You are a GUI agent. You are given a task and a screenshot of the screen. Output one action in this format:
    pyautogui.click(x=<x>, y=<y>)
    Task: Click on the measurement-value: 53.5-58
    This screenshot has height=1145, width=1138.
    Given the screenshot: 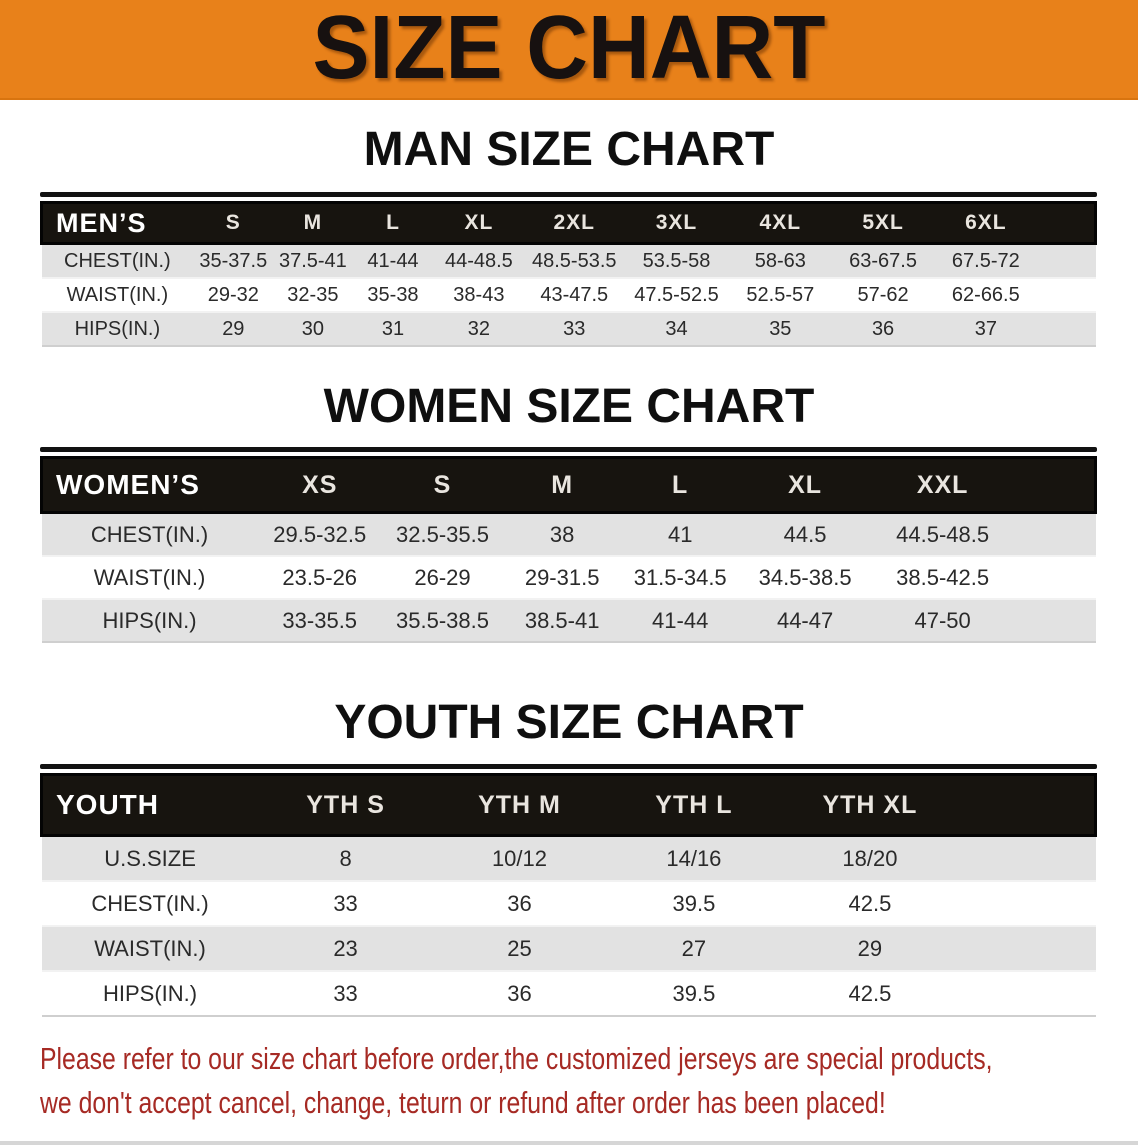 What is the action you would take?
    pyautogui.click(x=676, y=261)
    